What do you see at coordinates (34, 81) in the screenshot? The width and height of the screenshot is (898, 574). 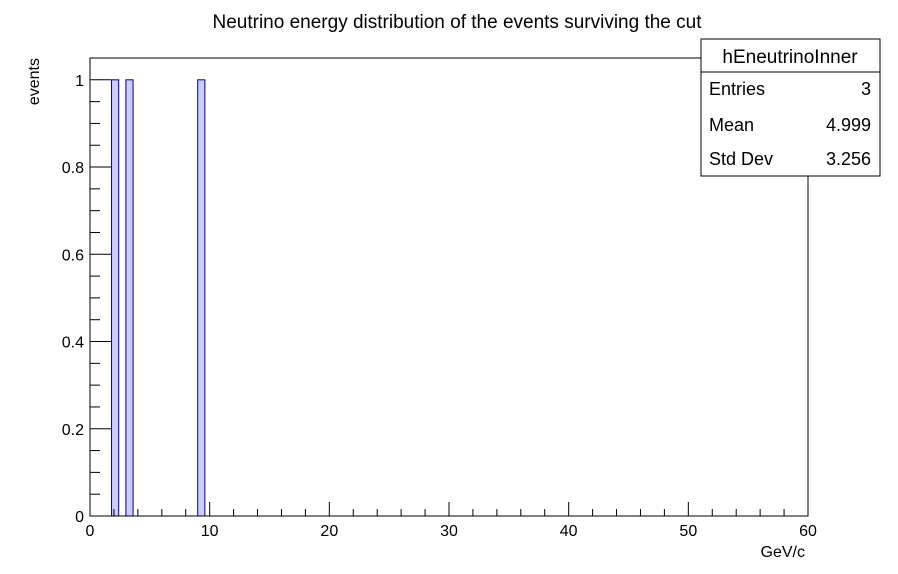 I see `y-axis-label: events` at bounding box center [34, 81].